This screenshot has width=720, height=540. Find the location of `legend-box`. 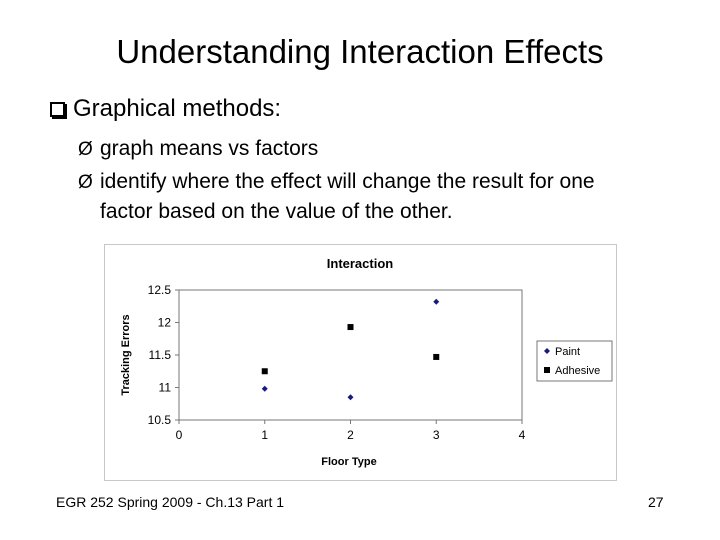

legend-box is located at coordinates (574, 361).